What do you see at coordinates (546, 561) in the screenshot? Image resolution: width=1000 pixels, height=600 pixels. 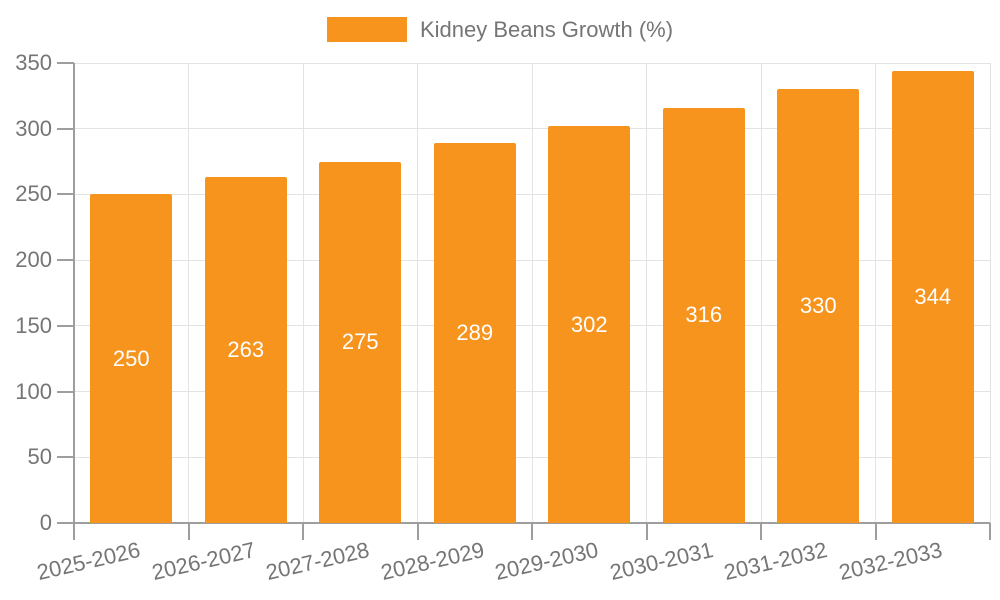 I see `x-tick-label: 2029-2030` at bounding box center [546, 561].